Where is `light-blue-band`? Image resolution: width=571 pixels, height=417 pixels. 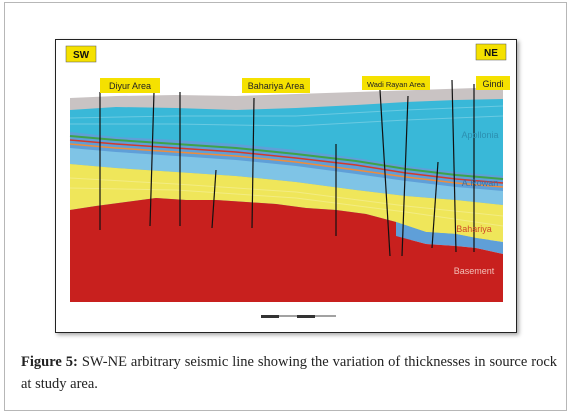
light-blue-band is located at coordinates (286, 176).